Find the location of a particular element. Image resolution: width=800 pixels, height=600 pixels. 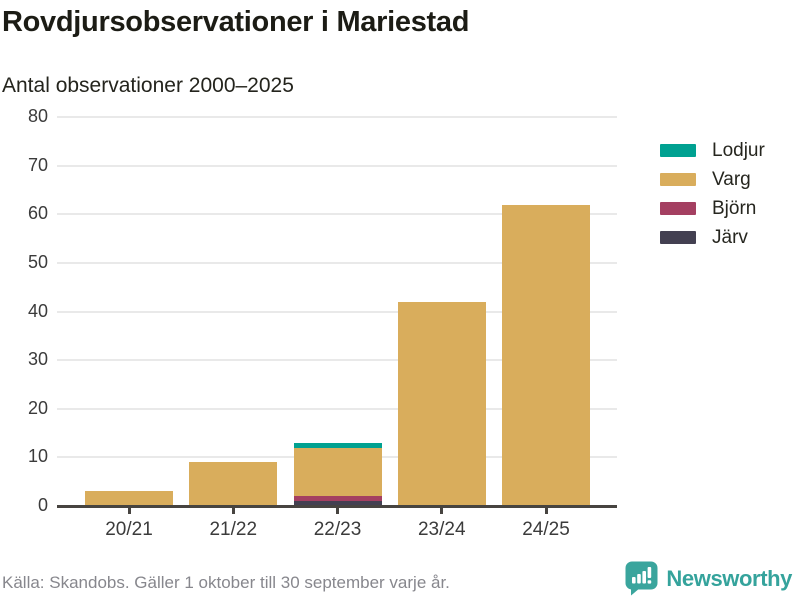

legend-item-lodjur: Lodjur is located at coordinates (712, 150).